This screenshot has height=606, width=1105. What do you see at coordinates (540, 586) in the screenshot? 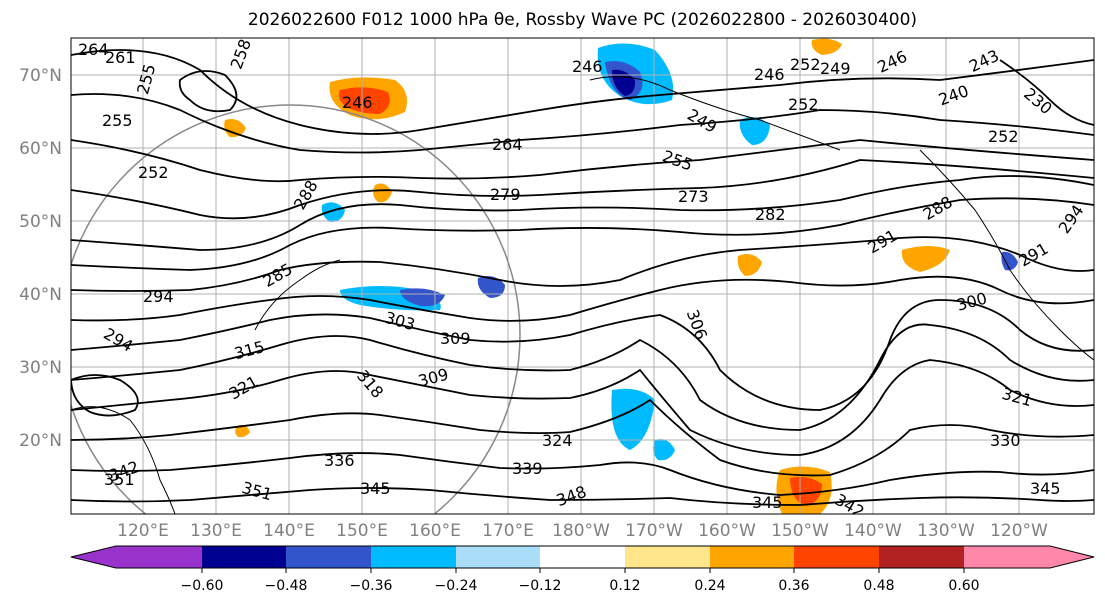
I see `colorbar-tick-label: −0.12` at bounding box center [540, 586].